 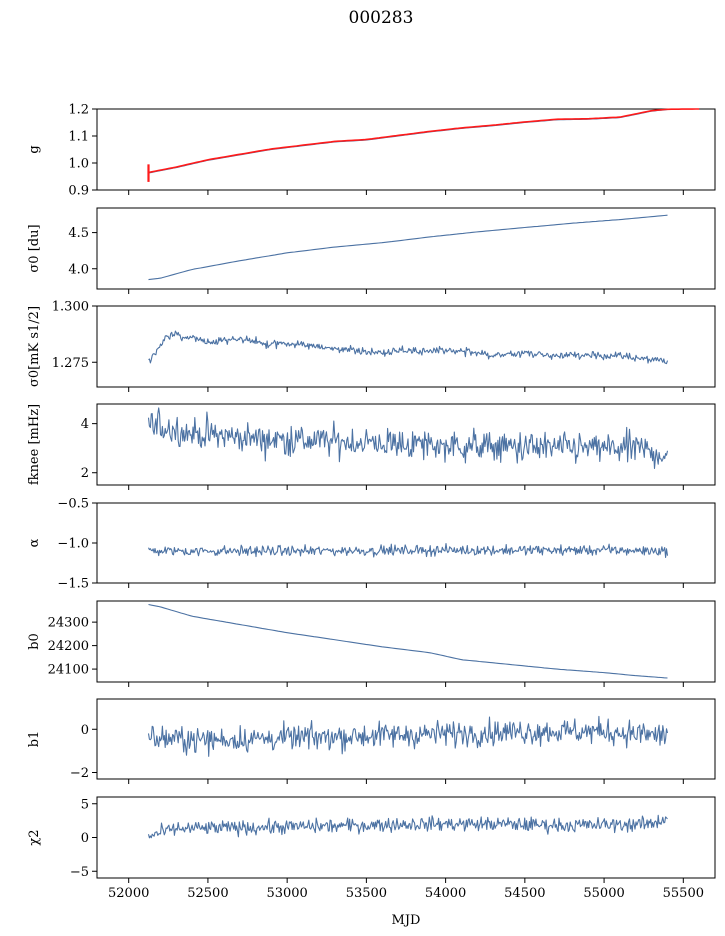 I want to click on panel-1: 0.9 1.0 1.1 1.2 g, so click(x=371, y=151).